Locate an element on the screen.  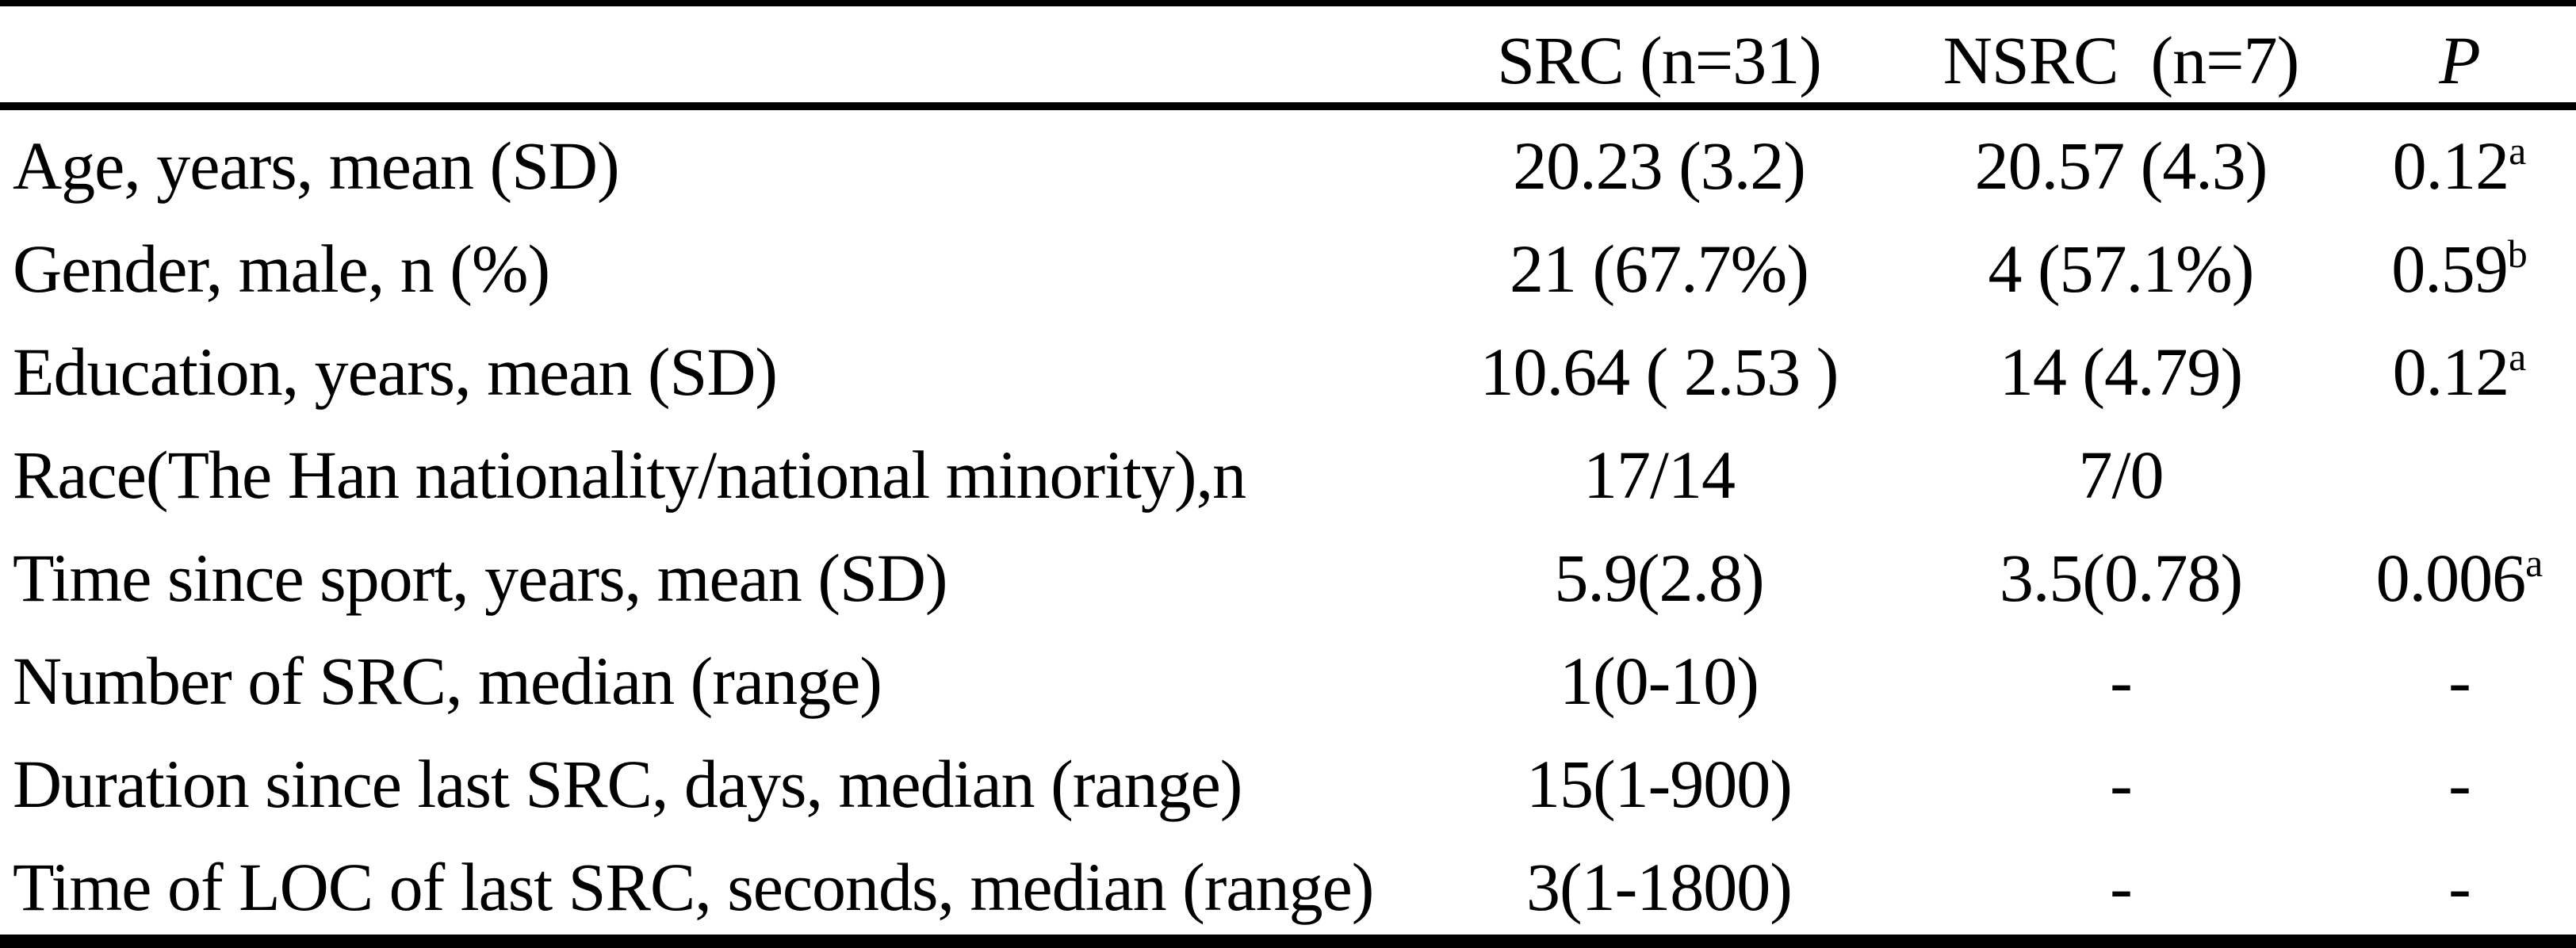
src-value: 20.23 (3.2) is located at coordinates (1659, 166).